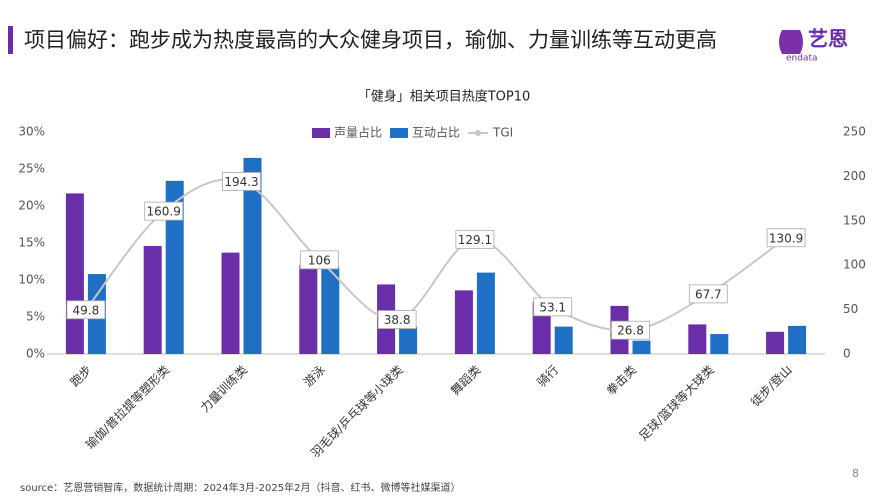 This screenshot has width=889, height=500. I want to click on page-number: 8, so click(855, 473).